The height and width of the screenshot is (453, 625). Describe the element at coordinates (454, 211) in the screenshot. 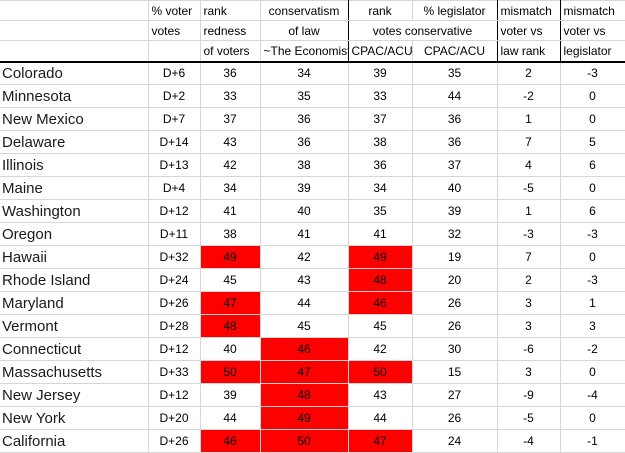

I see `cell-pct-legislator-cpac: 39` at that location.